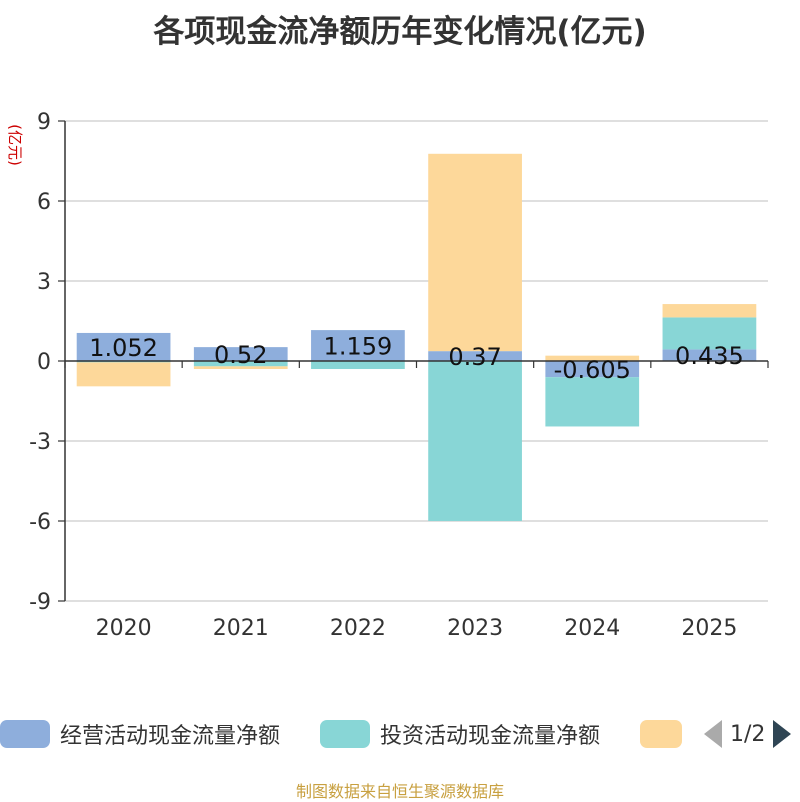 The width and height of the screenshot is (800, 802). Describe the element at coordinates (661, 734) in the screenshot. I see `legend-swatch-financing` at that location.